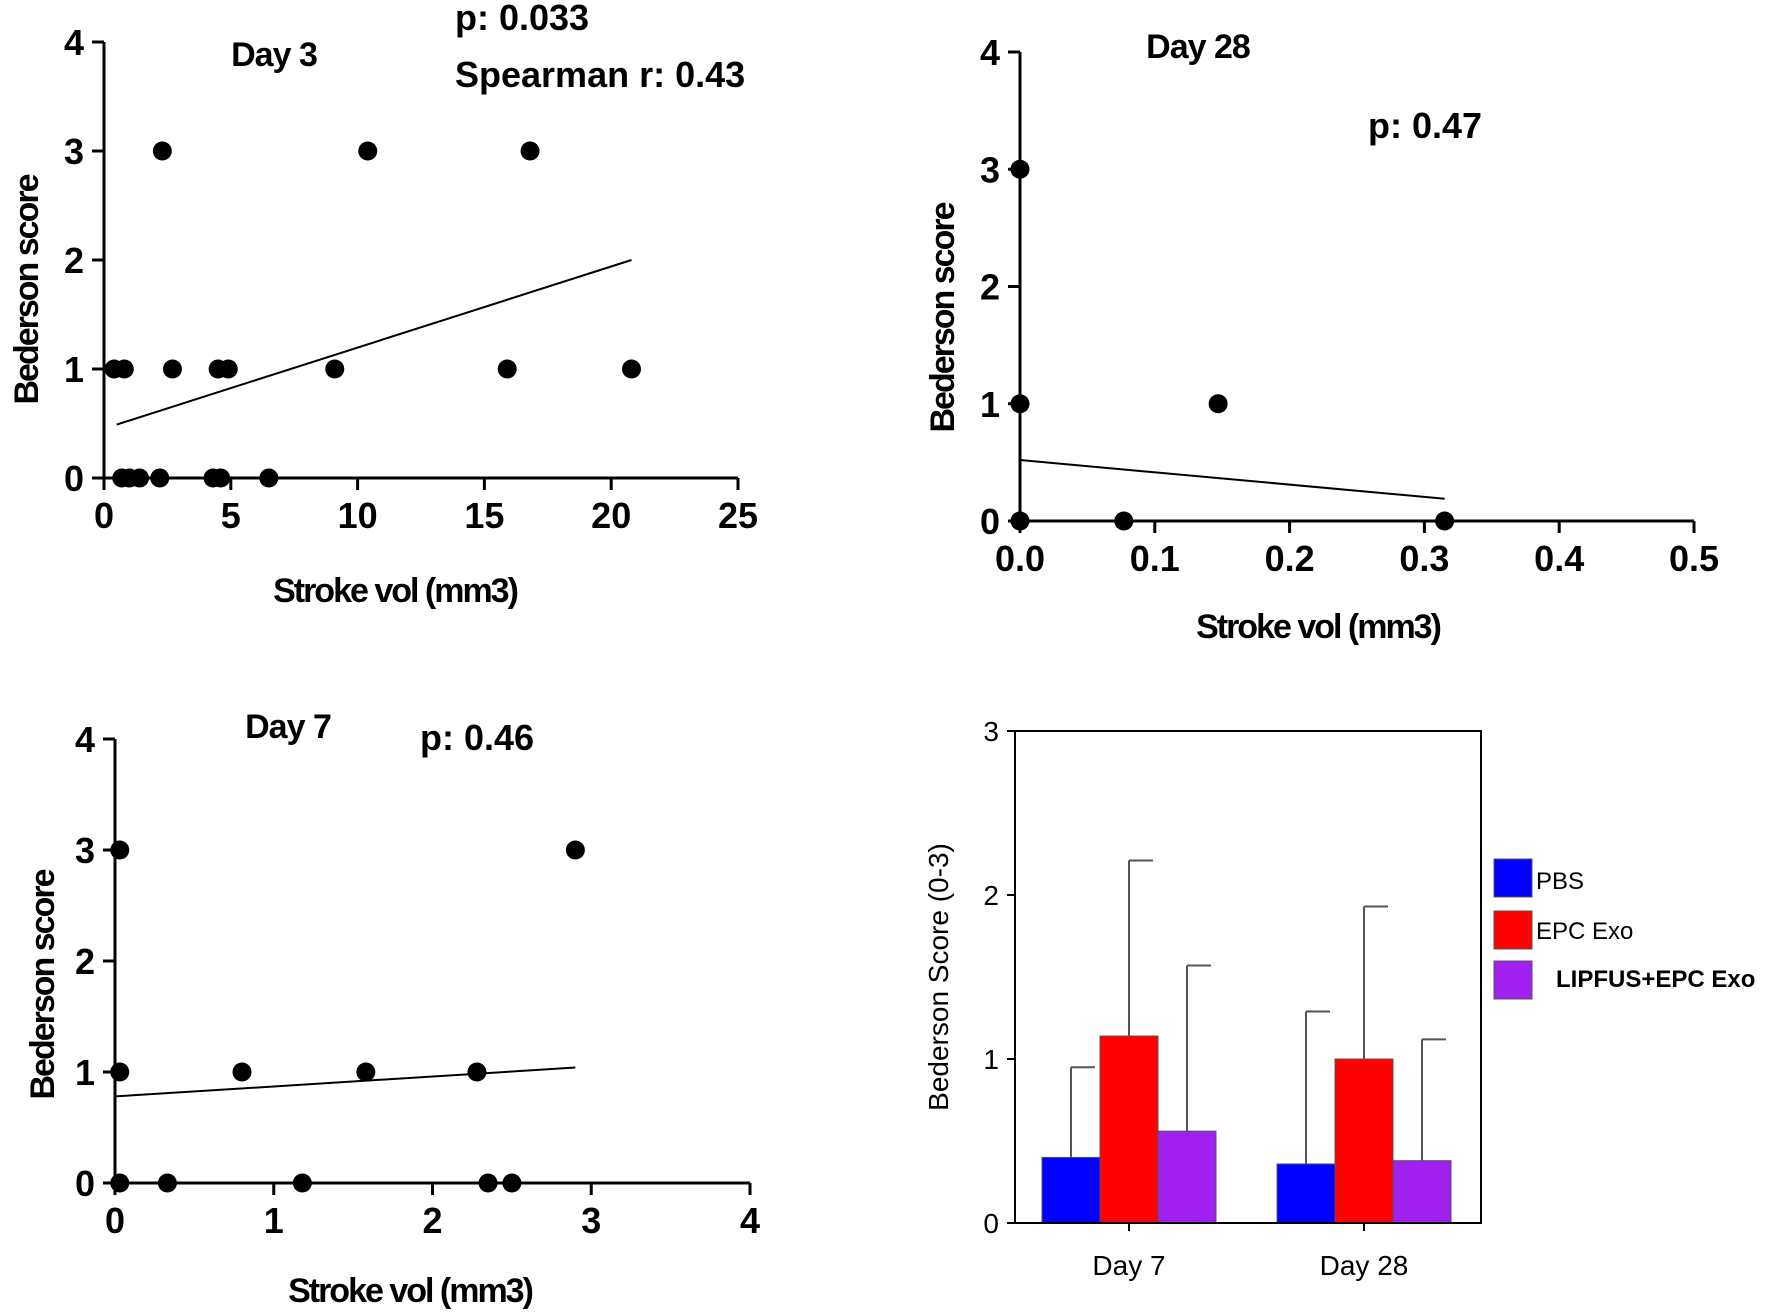 The height and width of the screenshot is (1313, 1784). What do you see at coordinates (1694, 558) in the screenshot?
I see `day28-x-tick-label-5: 0.5` at bounding box center [1694, 558].